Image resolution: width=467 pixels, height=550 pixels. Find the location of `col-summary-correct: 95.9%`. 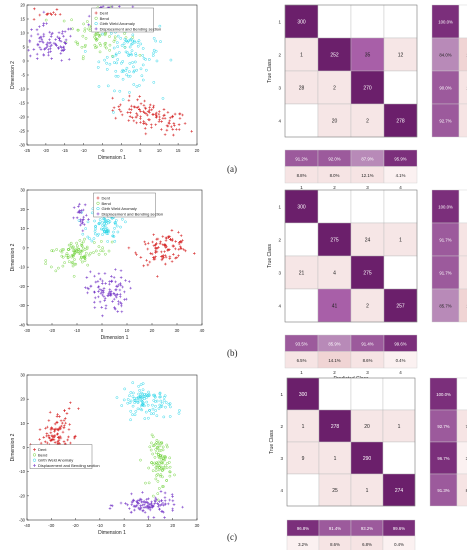

col-summary-correct: 95.9% is located at coordinates (400, 158).